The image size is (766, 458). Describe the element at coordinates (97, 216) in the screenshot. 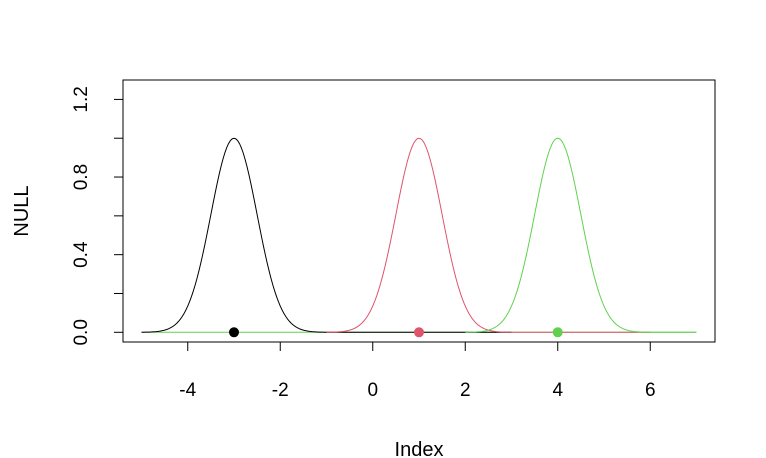

I see `y-axis: 0.0 0.4 0.8 1.2` at that location.